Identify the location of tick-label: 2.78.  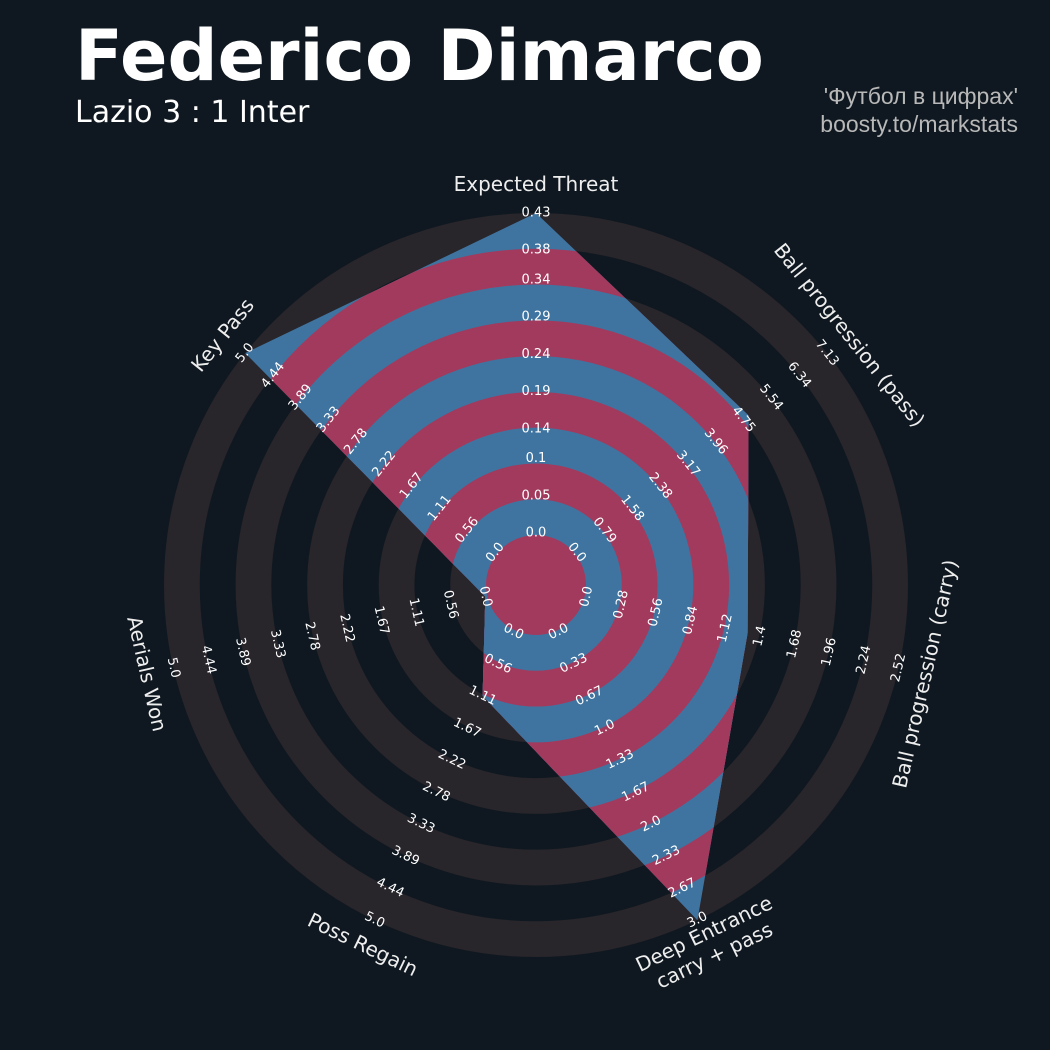
(311, 636).